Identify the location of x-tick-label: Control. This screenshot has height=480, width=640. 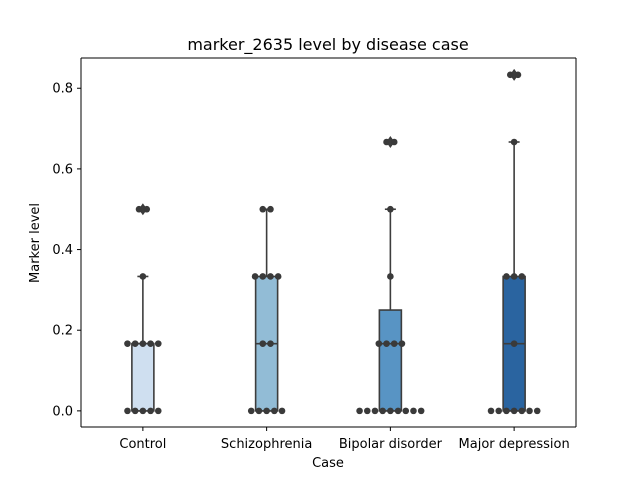
(142, 444).